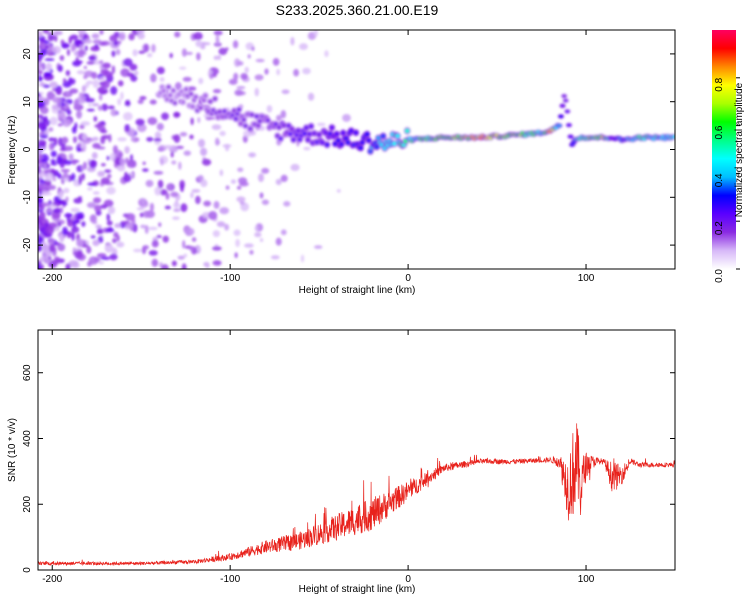  I want to click on spectrogram-ylabel: Frequency (Hz), so click(12, 150).